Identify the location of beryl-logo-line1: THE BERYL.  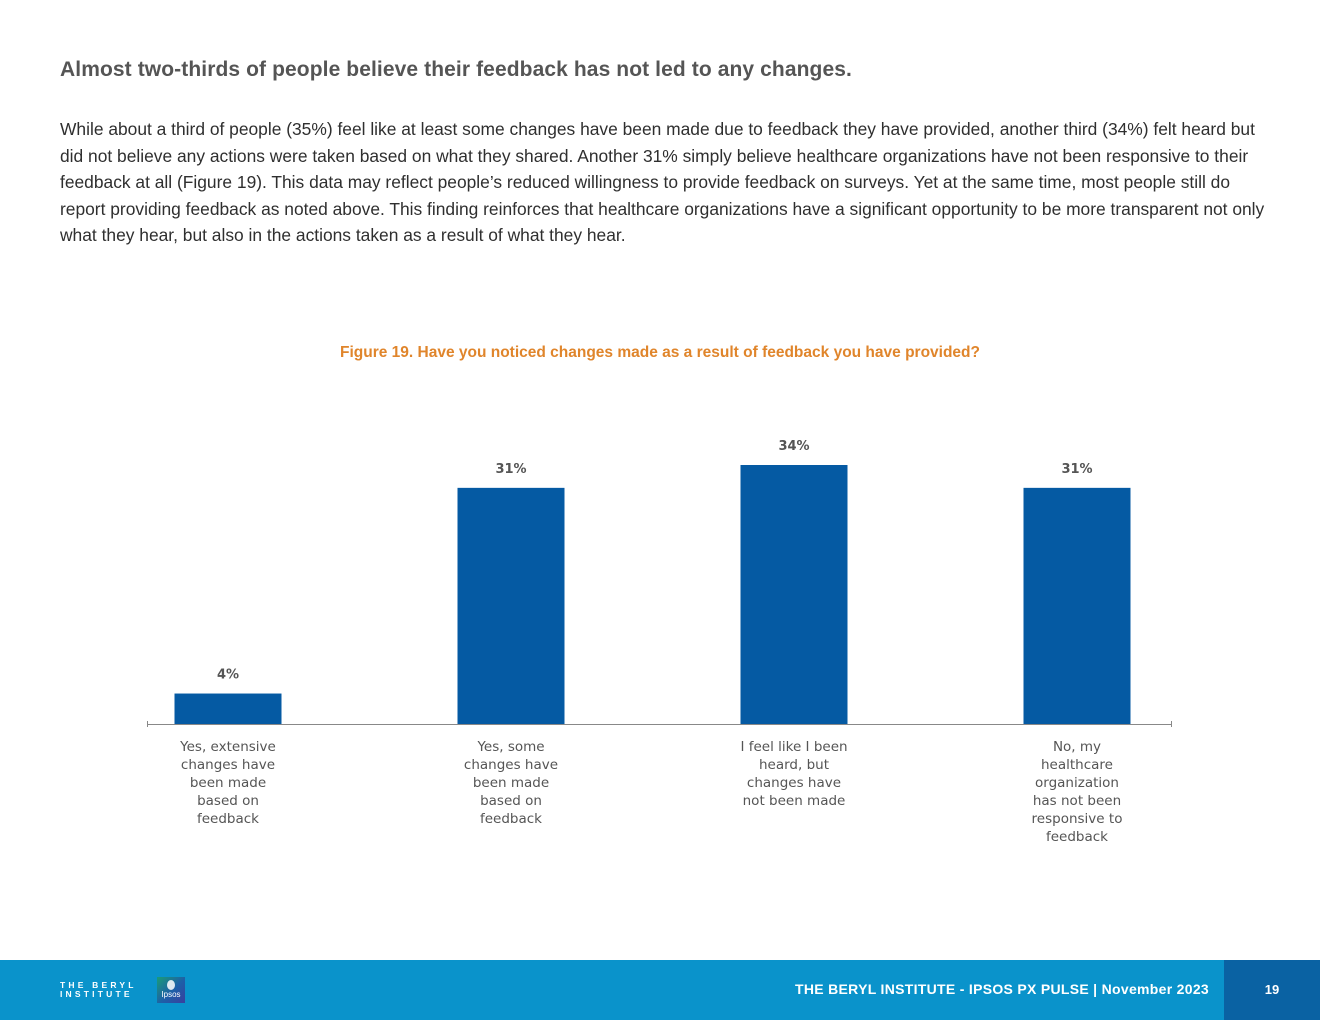
(98, 985).